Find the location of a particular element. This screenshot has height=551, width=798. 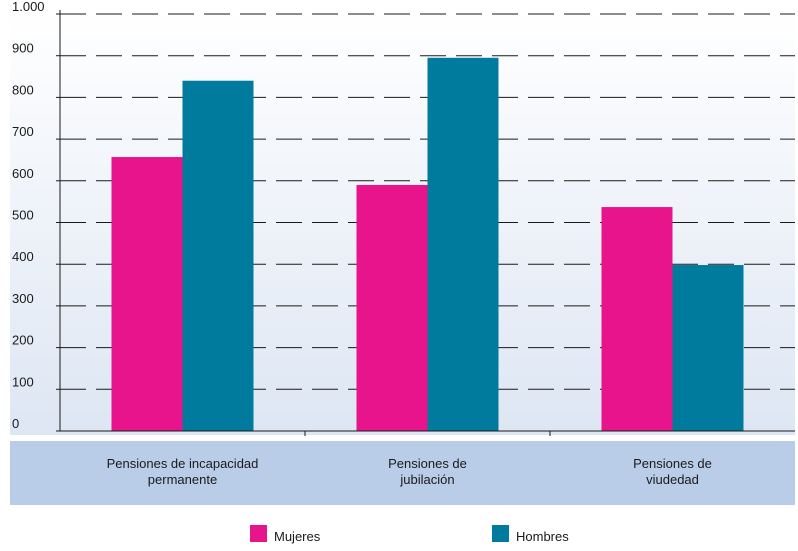

y-tick-label: 200 is located at coordinates (23, 340).